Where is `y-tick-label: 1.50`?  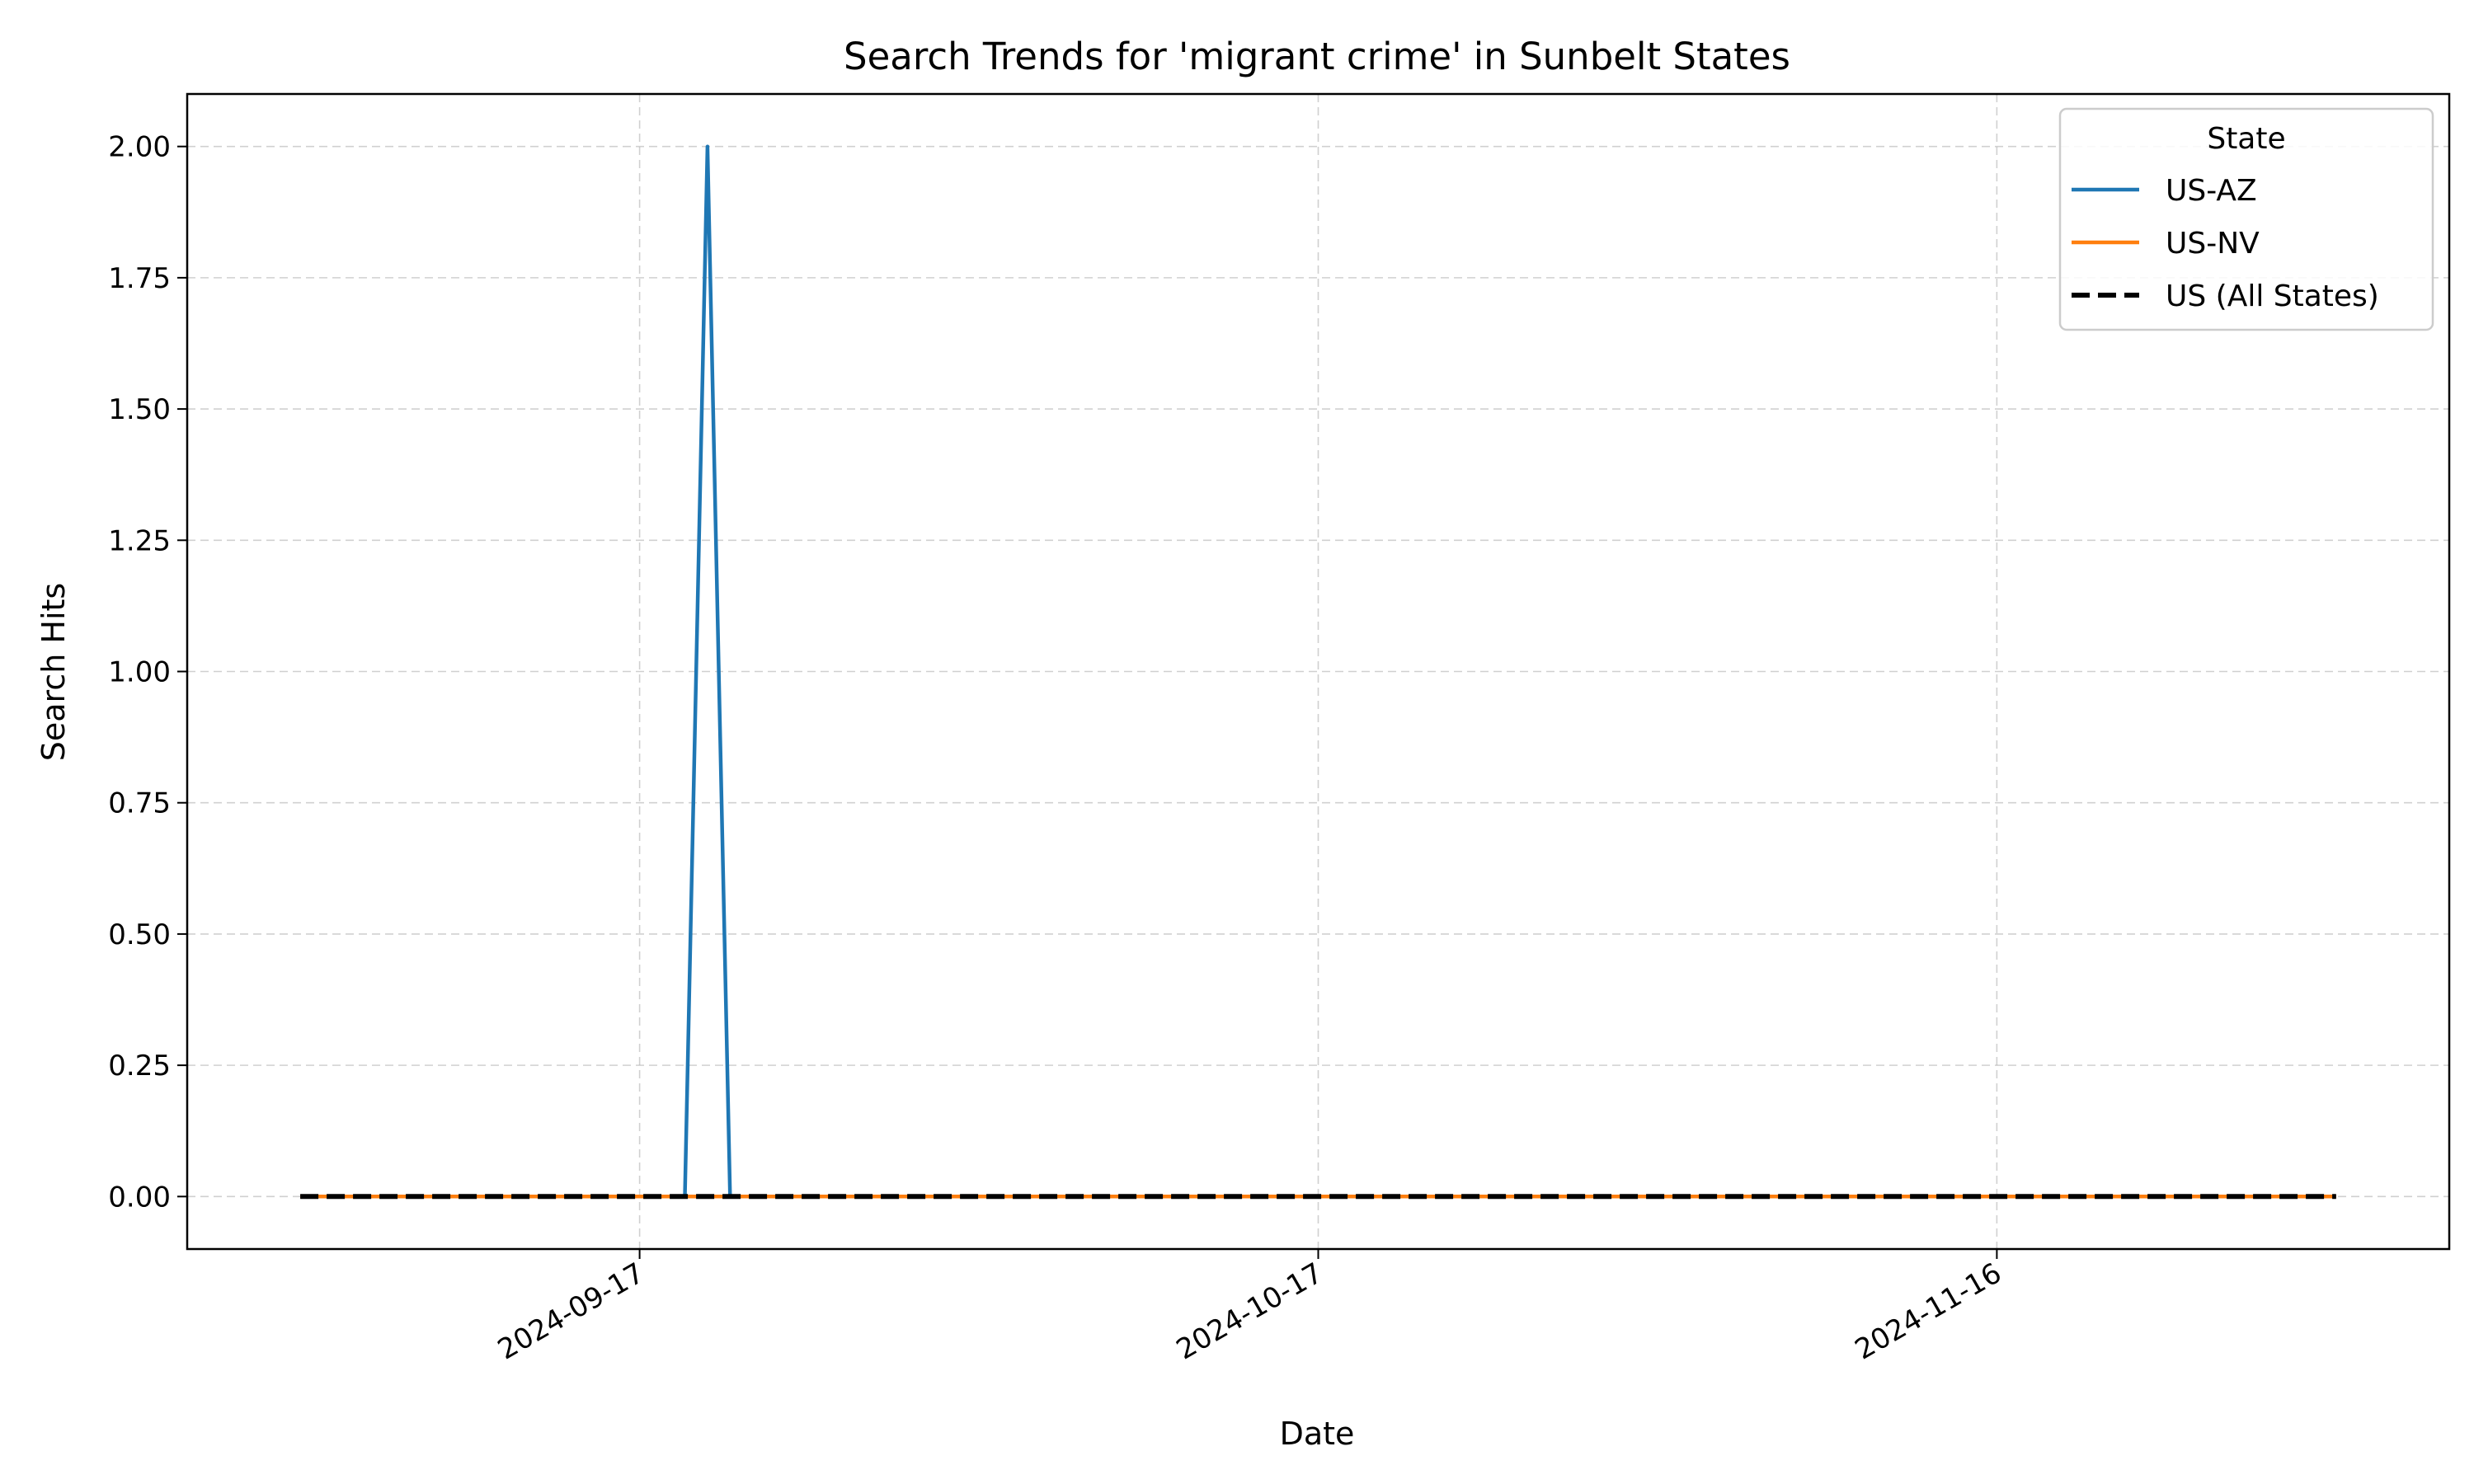 y-tick-label: 1.50 is located at coordinates (139, 409).